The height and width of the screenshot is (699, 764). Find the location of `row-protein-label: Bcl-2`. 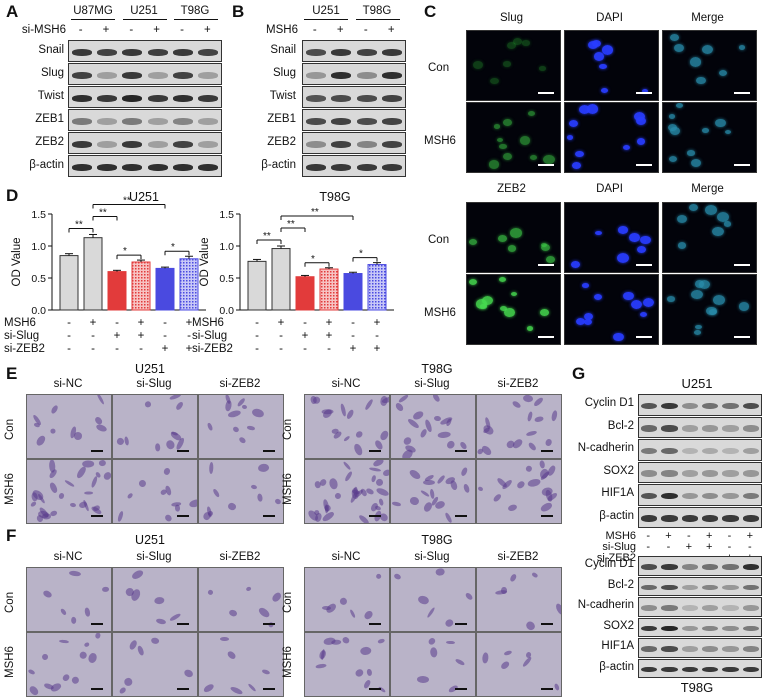

row-protein-label: Bcl-2 is located at coordinates (620, 425).